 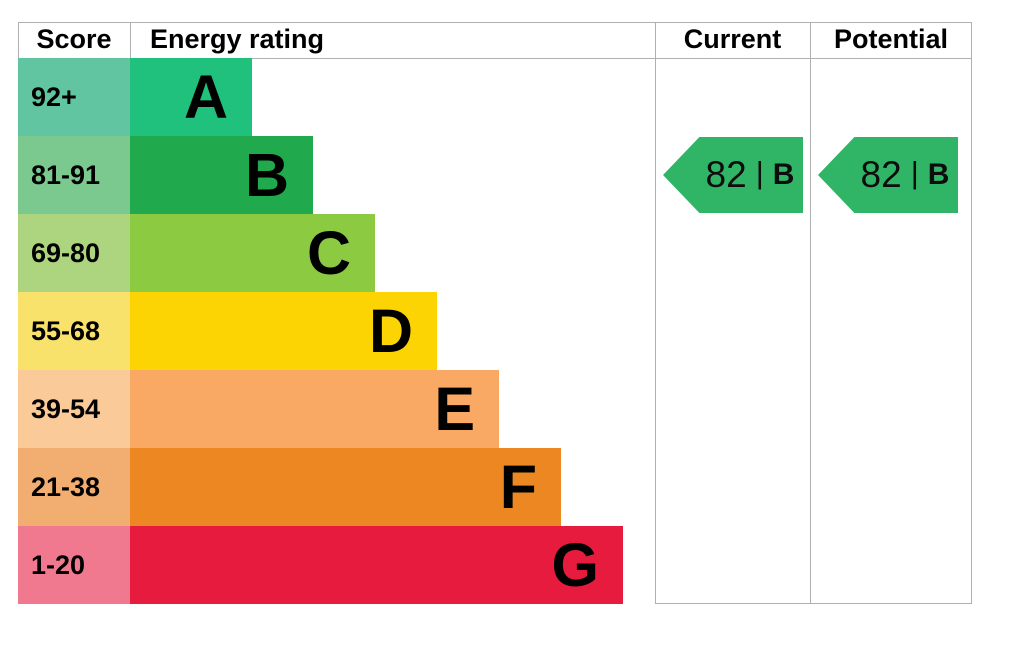 What do you see at coordinates (810, 313) in the screenshot?
I see `potential-column-divider` at bounding box center [810, 313].